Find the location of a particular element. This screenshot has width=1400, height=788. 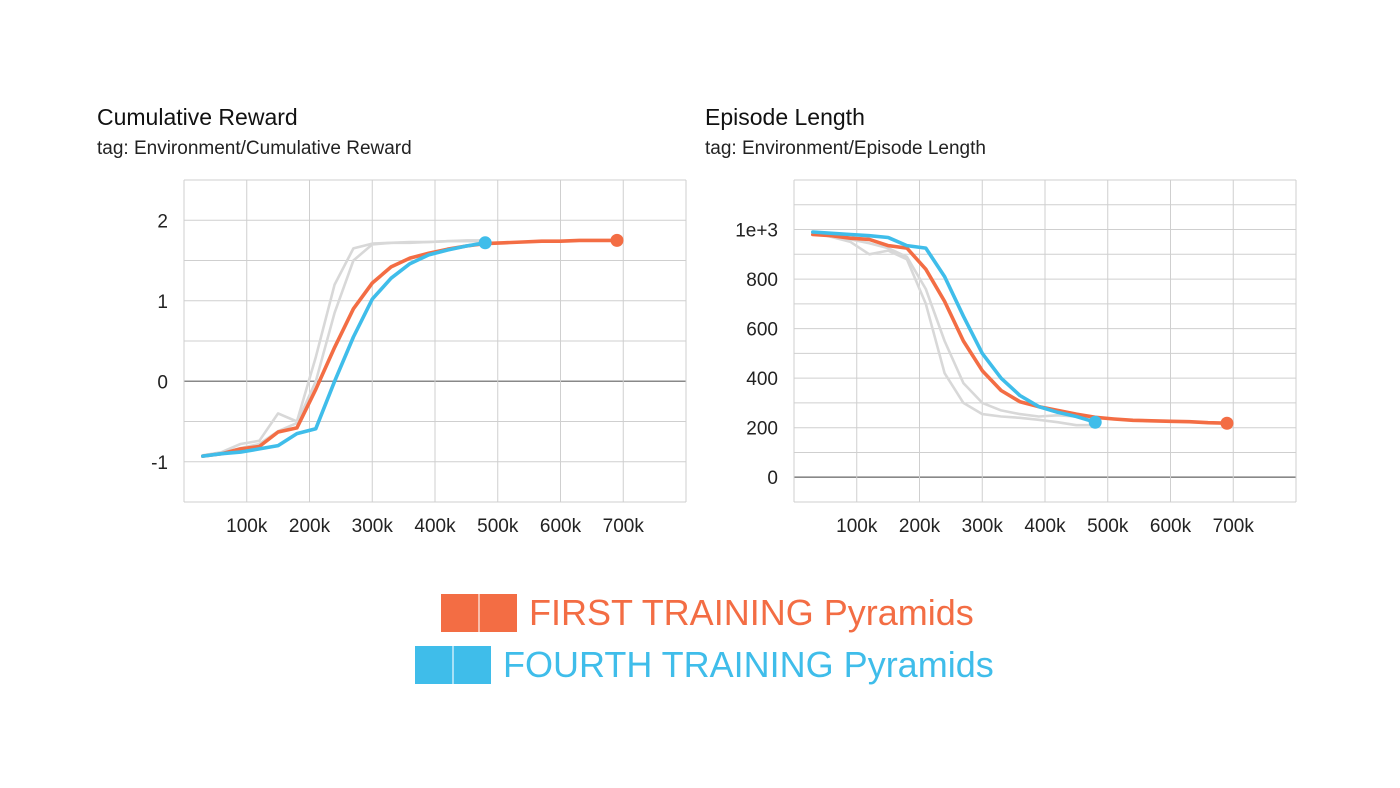

legend-label: FOURTH TRAINING Pyramids is located at coordinates (748, 664).